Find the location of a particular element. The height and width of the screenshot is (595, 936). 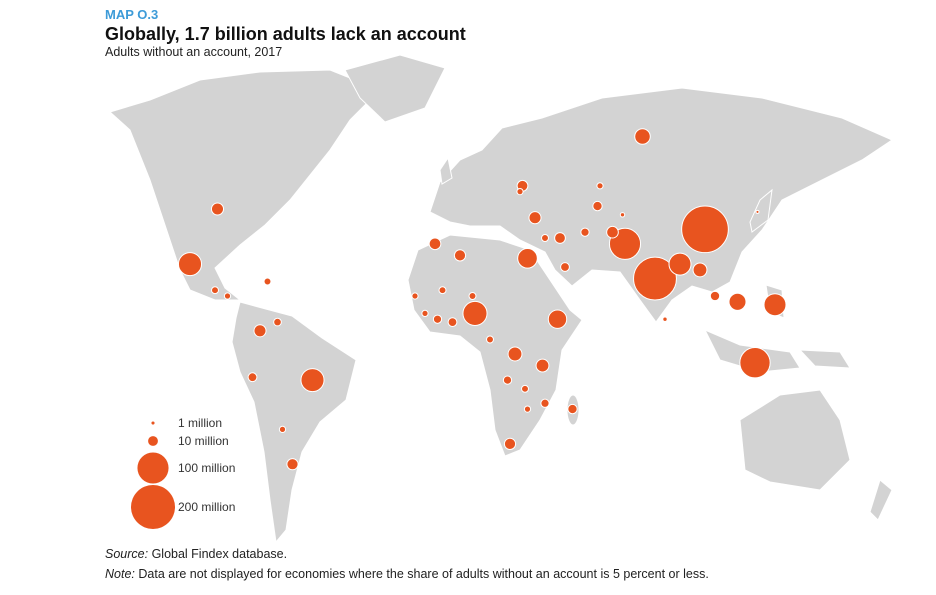

source: Source: Global Findex database. is located at coordinates (196, 554).